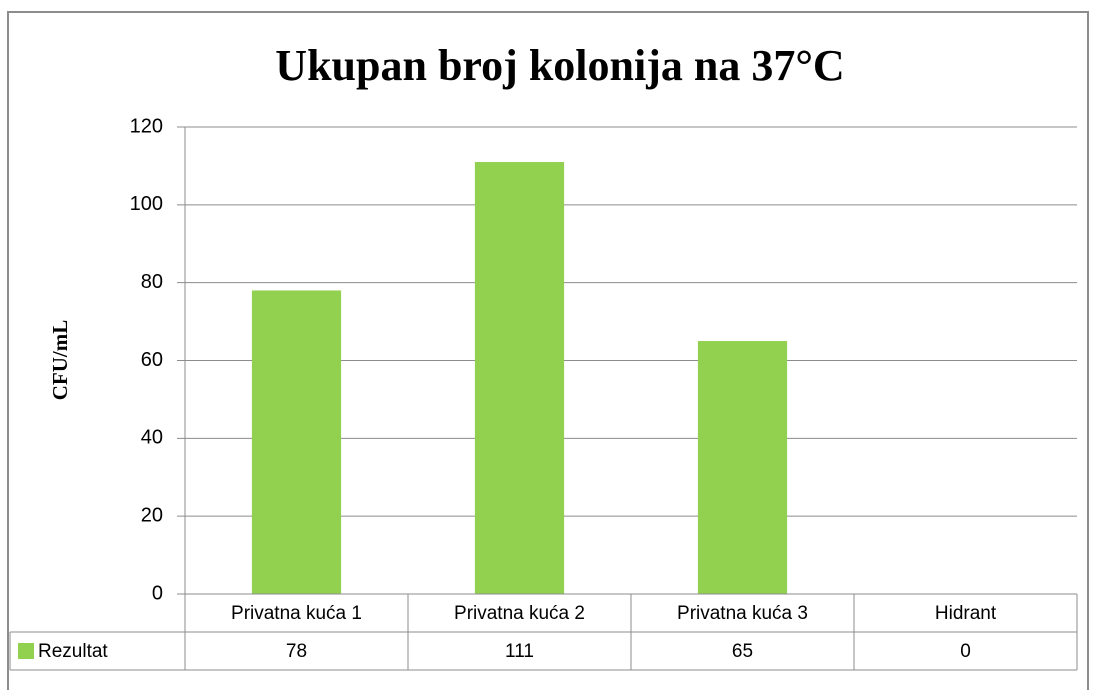 The image size is (1097, 690). I want to click on y-axis-label: CFU/mL, so click(60, 360).